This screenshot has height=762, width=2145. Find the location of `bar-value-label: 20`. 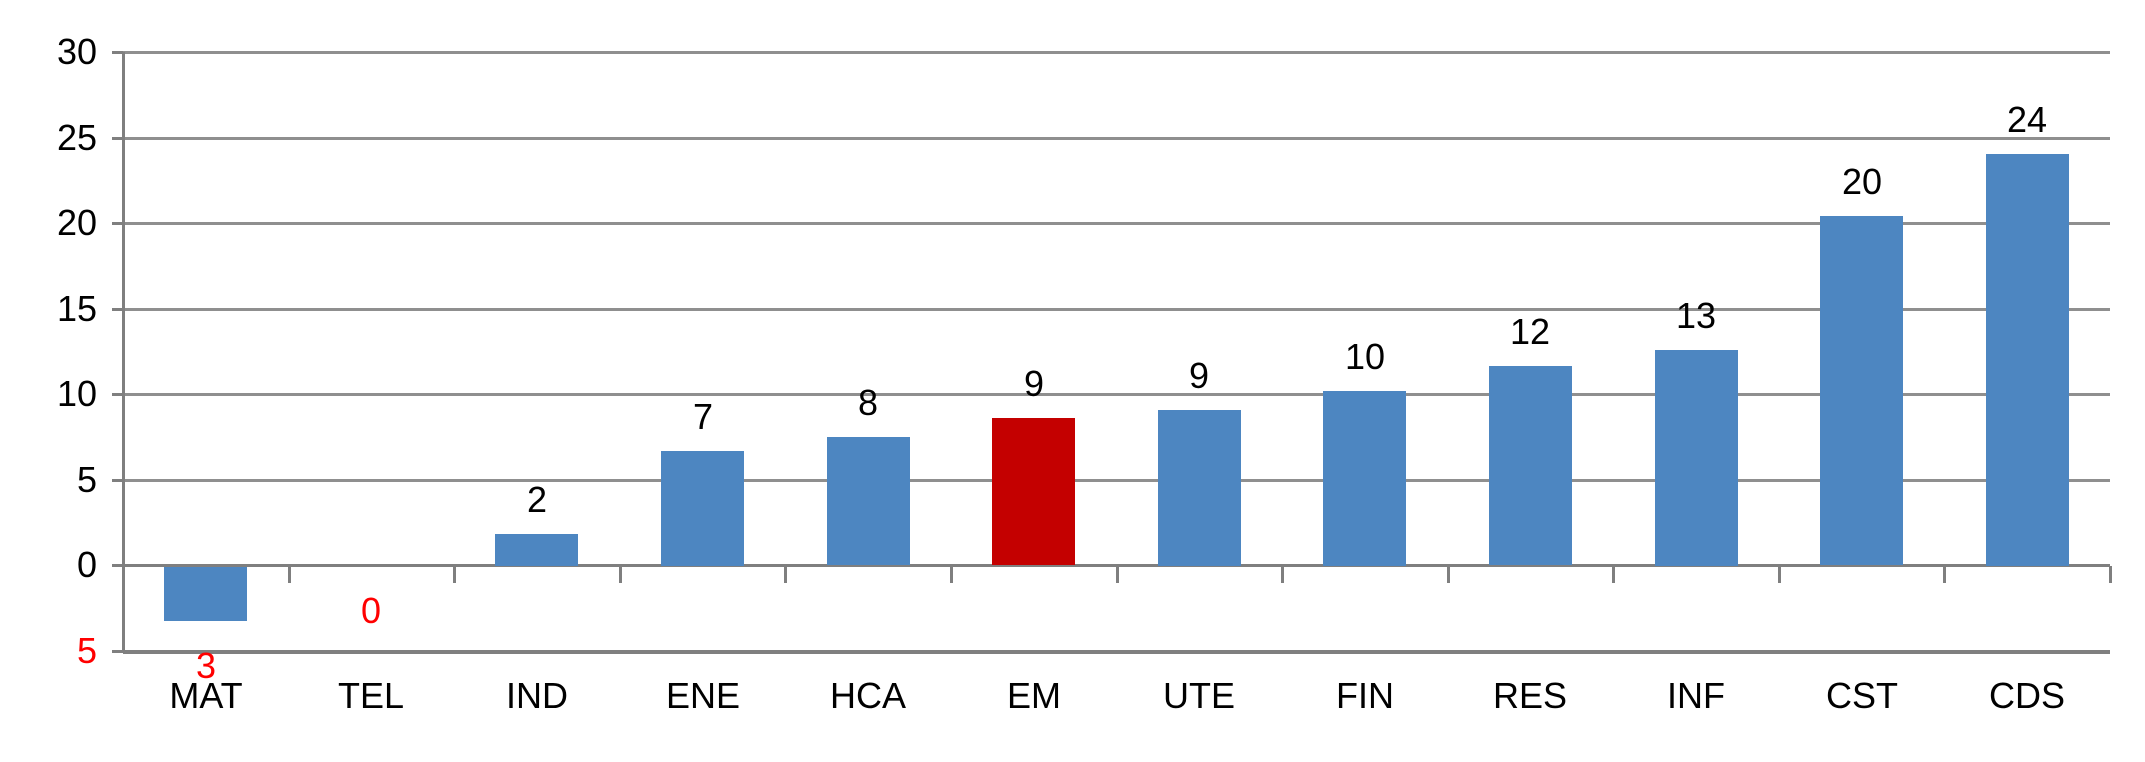

bar-value-label: 20 is located at coordinates (1862, 181).